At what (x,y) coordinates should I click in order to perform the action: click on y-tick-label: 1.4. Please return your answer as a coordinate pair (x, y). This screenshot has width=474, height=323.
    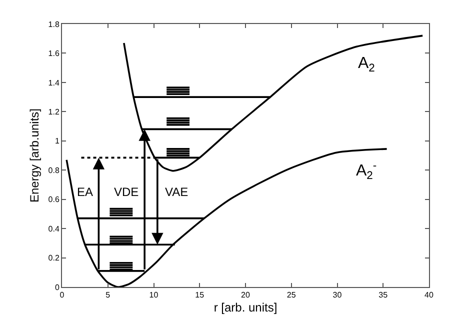
    Looking at the image, I should click on (54, 83).